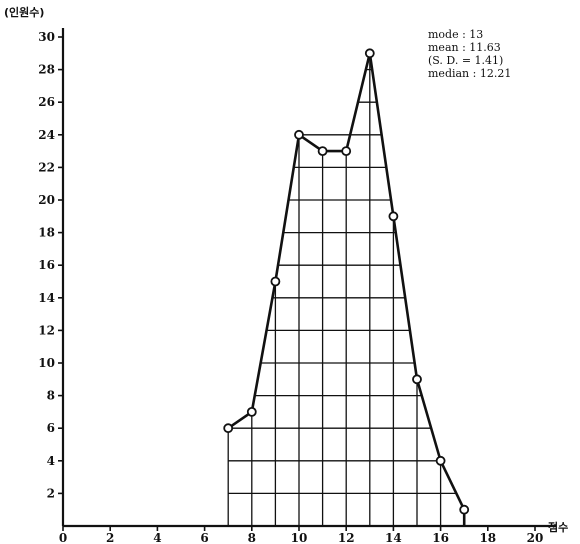  What do you see at coordinates (46, 298) in the screenshot?
I see `y-tick-label: 14` at bounding box center [46, 298].